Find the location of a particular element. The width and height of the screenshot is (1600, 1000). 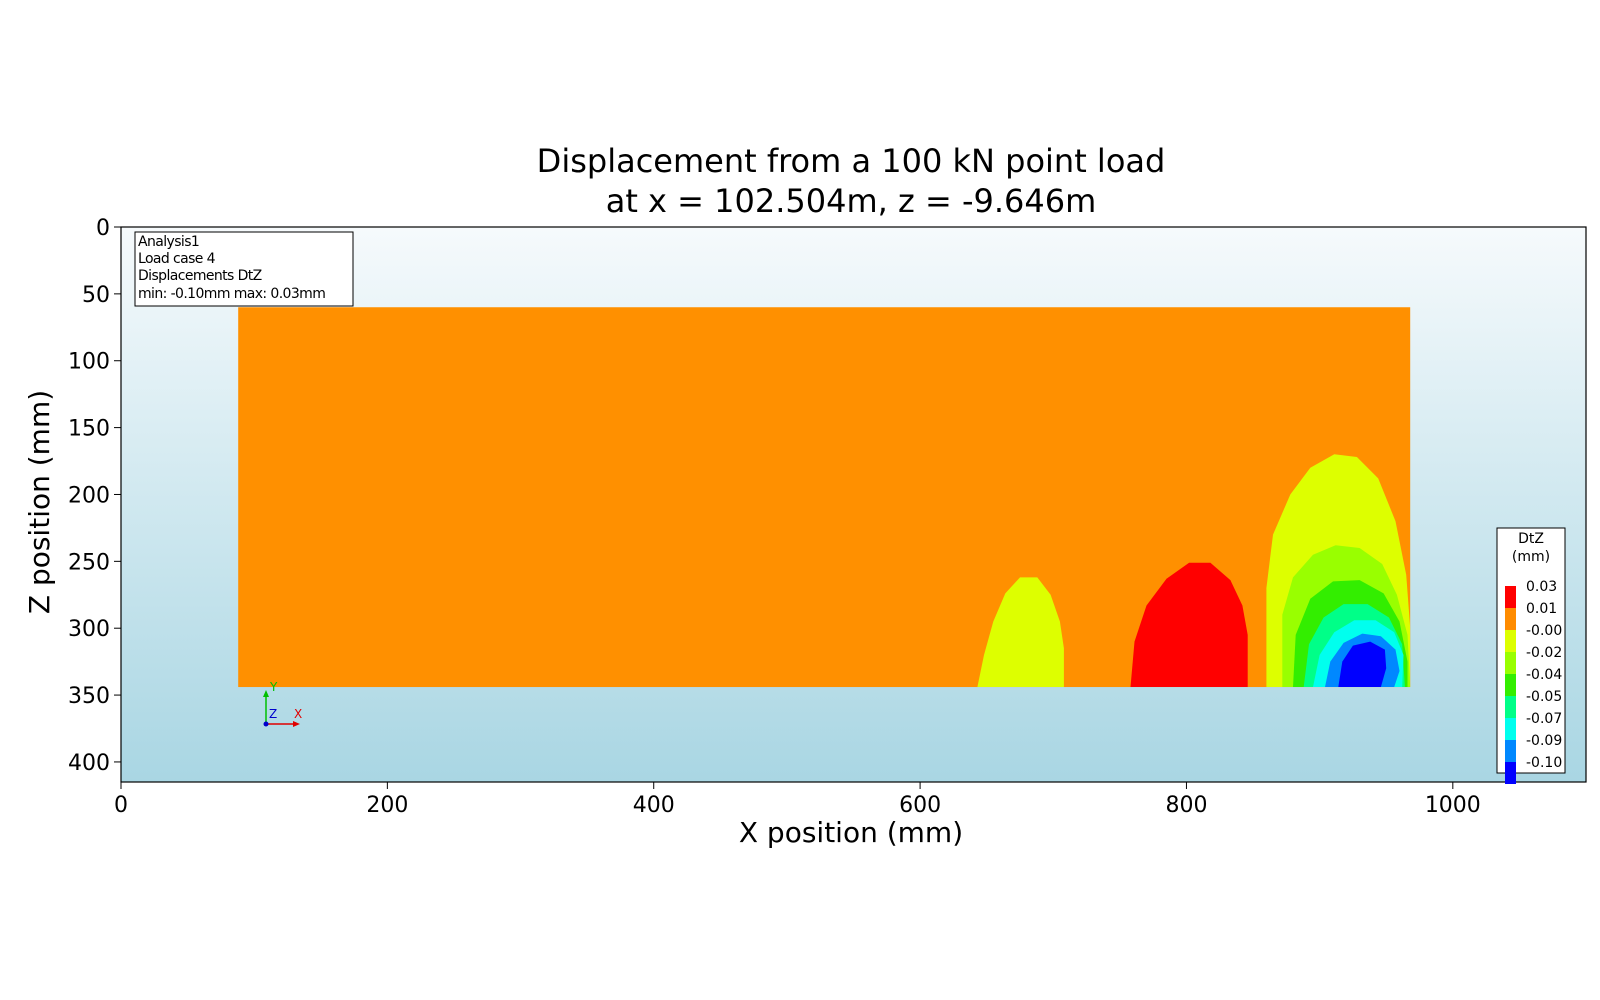

contour-regions is located at coordinates (1194, 570).